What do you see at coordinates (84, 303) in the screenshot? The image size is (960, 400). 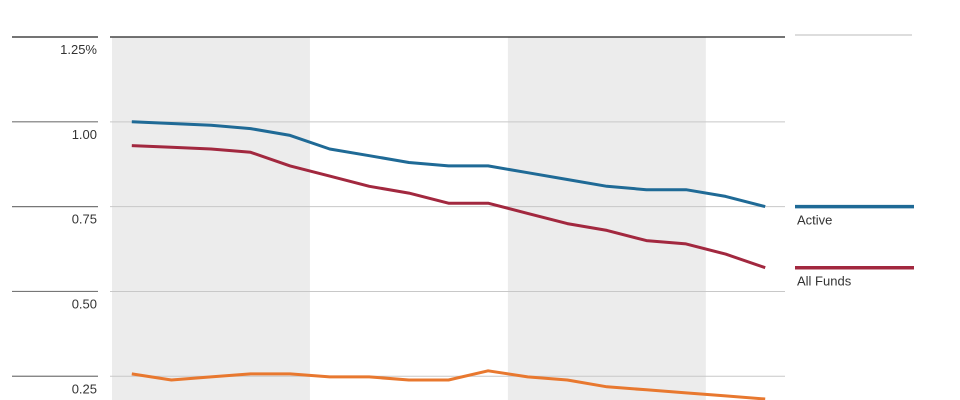 I see `y-tick-label: 0.50` at bounding box center [84, 303].